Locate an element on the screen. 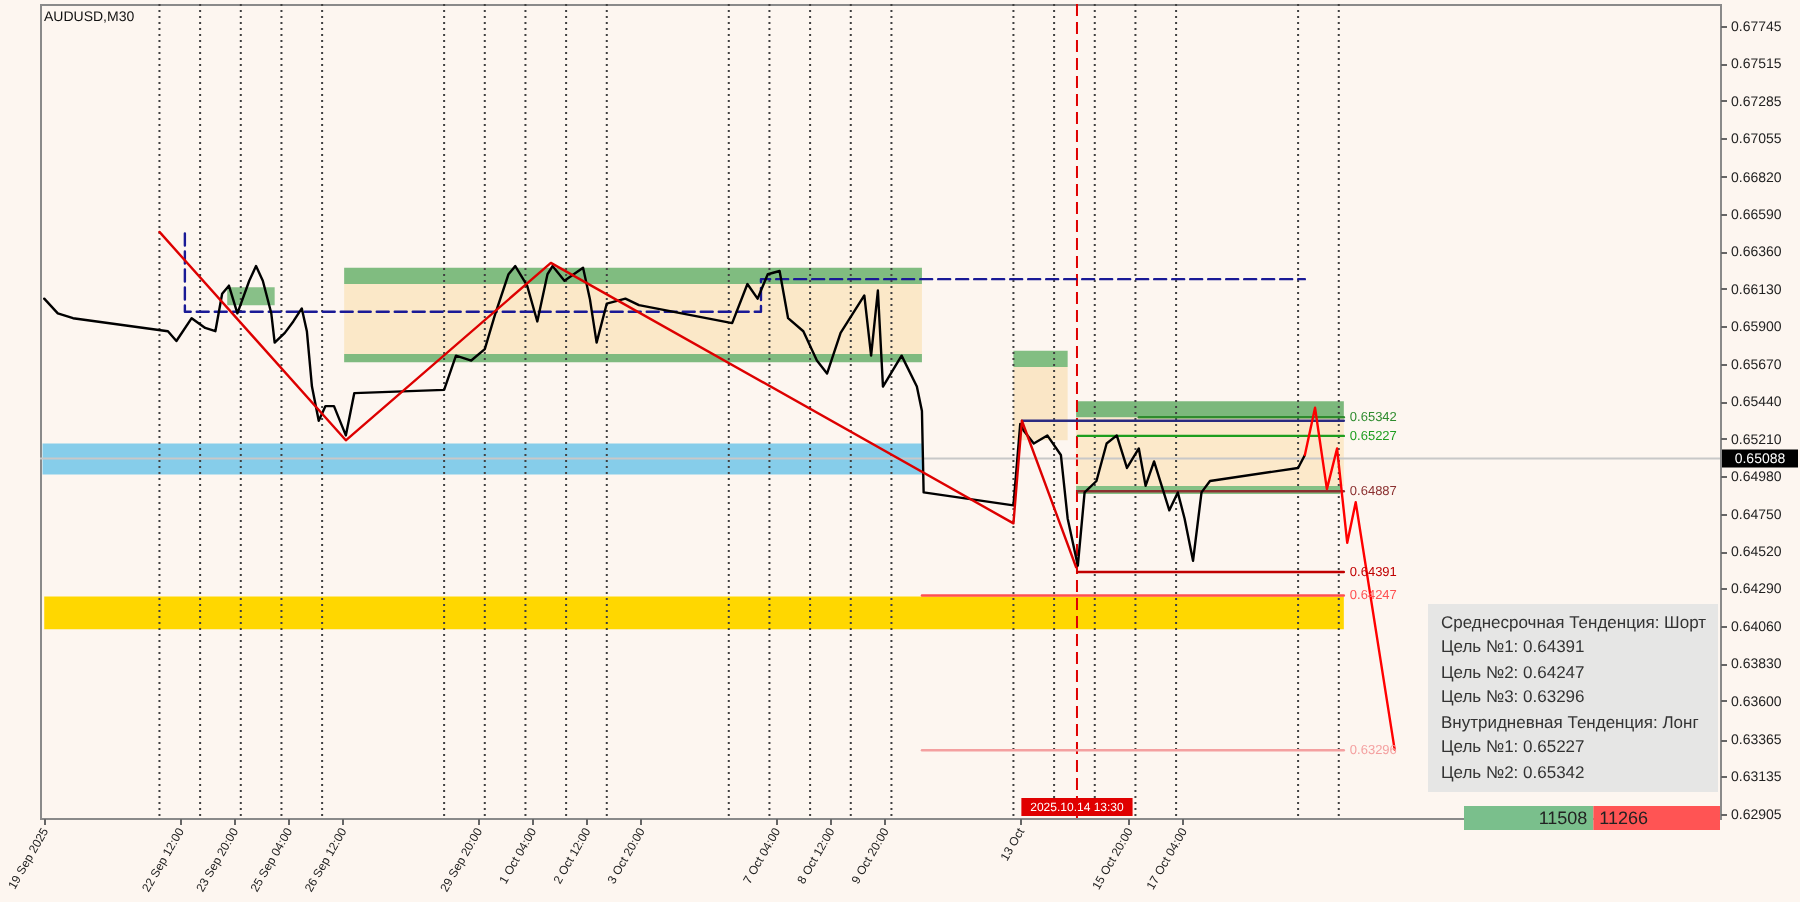  annotation: Цель №1: 0.64391 is located at coordinates (1513, 646).